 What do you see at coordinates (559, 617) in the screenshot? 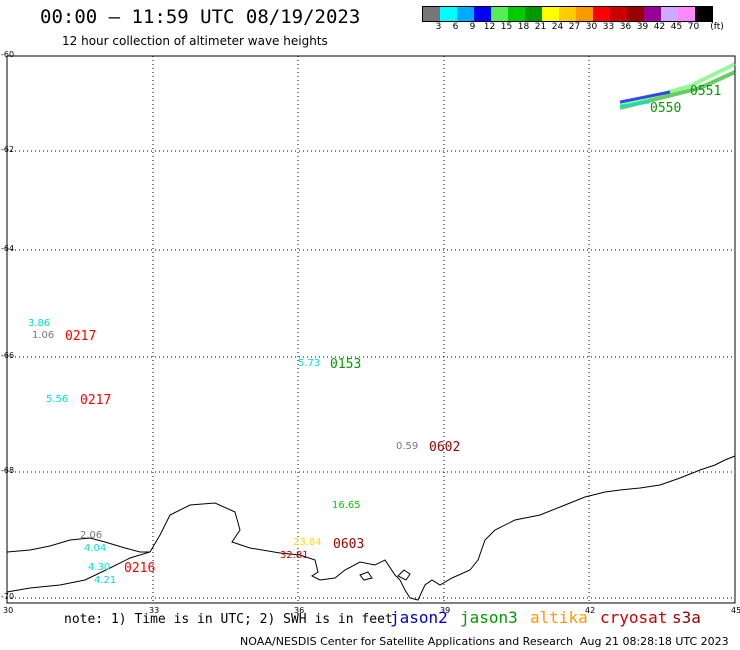
I see `satellite-label: altika` at bounding box center [559, 617].